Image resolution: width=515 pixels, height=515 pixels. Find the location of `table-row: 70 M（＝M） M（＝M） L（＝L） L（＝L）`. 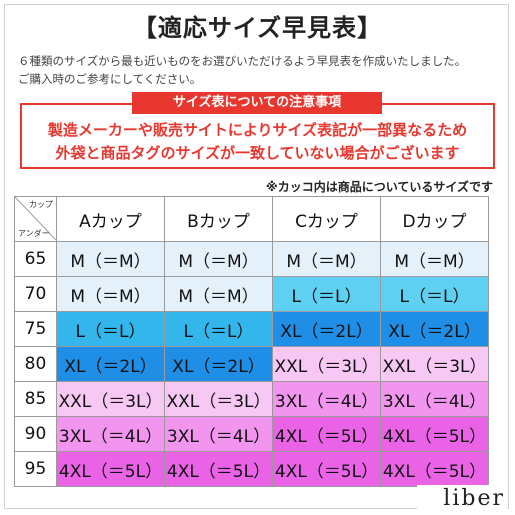

table-row: 70 M（＝M） M（＝M） L（＝L） L（＝L） is located at coordinates (251, 294).